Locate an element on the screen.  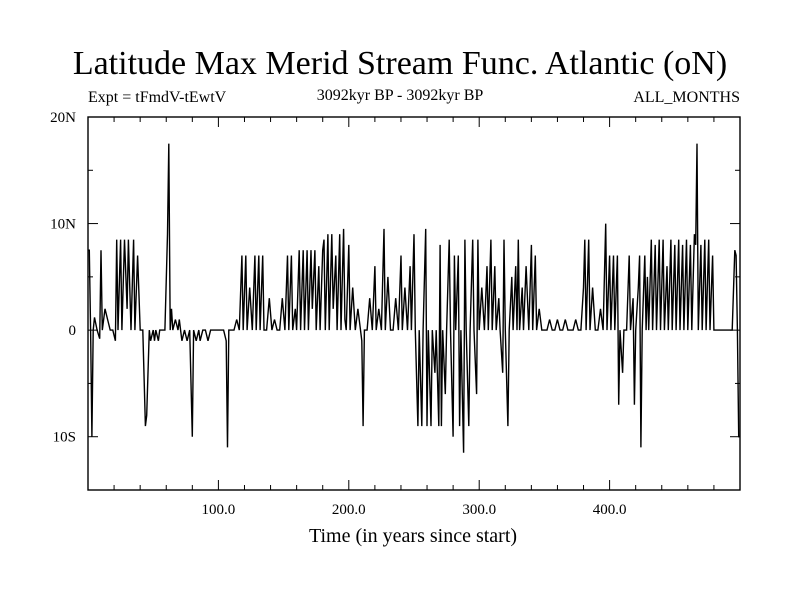
y-tick-label: 10N is located at coordinates (63, 225).